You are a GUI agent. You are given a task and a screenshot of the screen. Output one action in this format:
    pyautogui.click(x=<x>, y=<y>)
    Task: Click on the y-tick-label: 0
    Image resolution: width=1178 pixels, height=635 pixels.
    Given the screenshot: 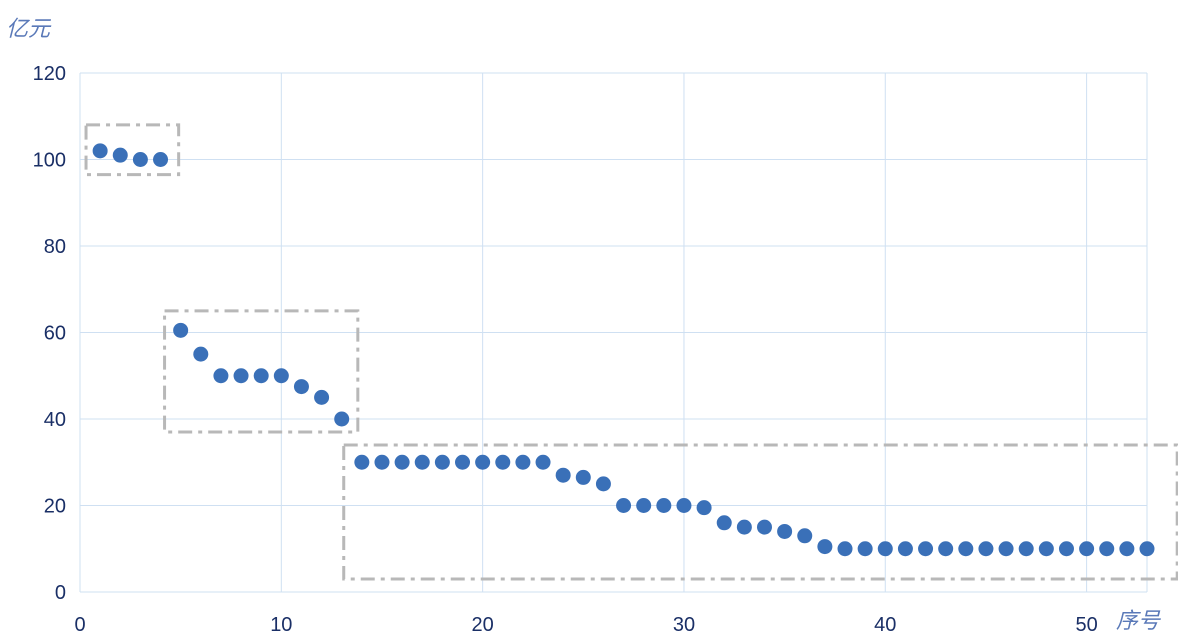 What is the action you would take?
    pyautogui.click(x=60, y=593)
    